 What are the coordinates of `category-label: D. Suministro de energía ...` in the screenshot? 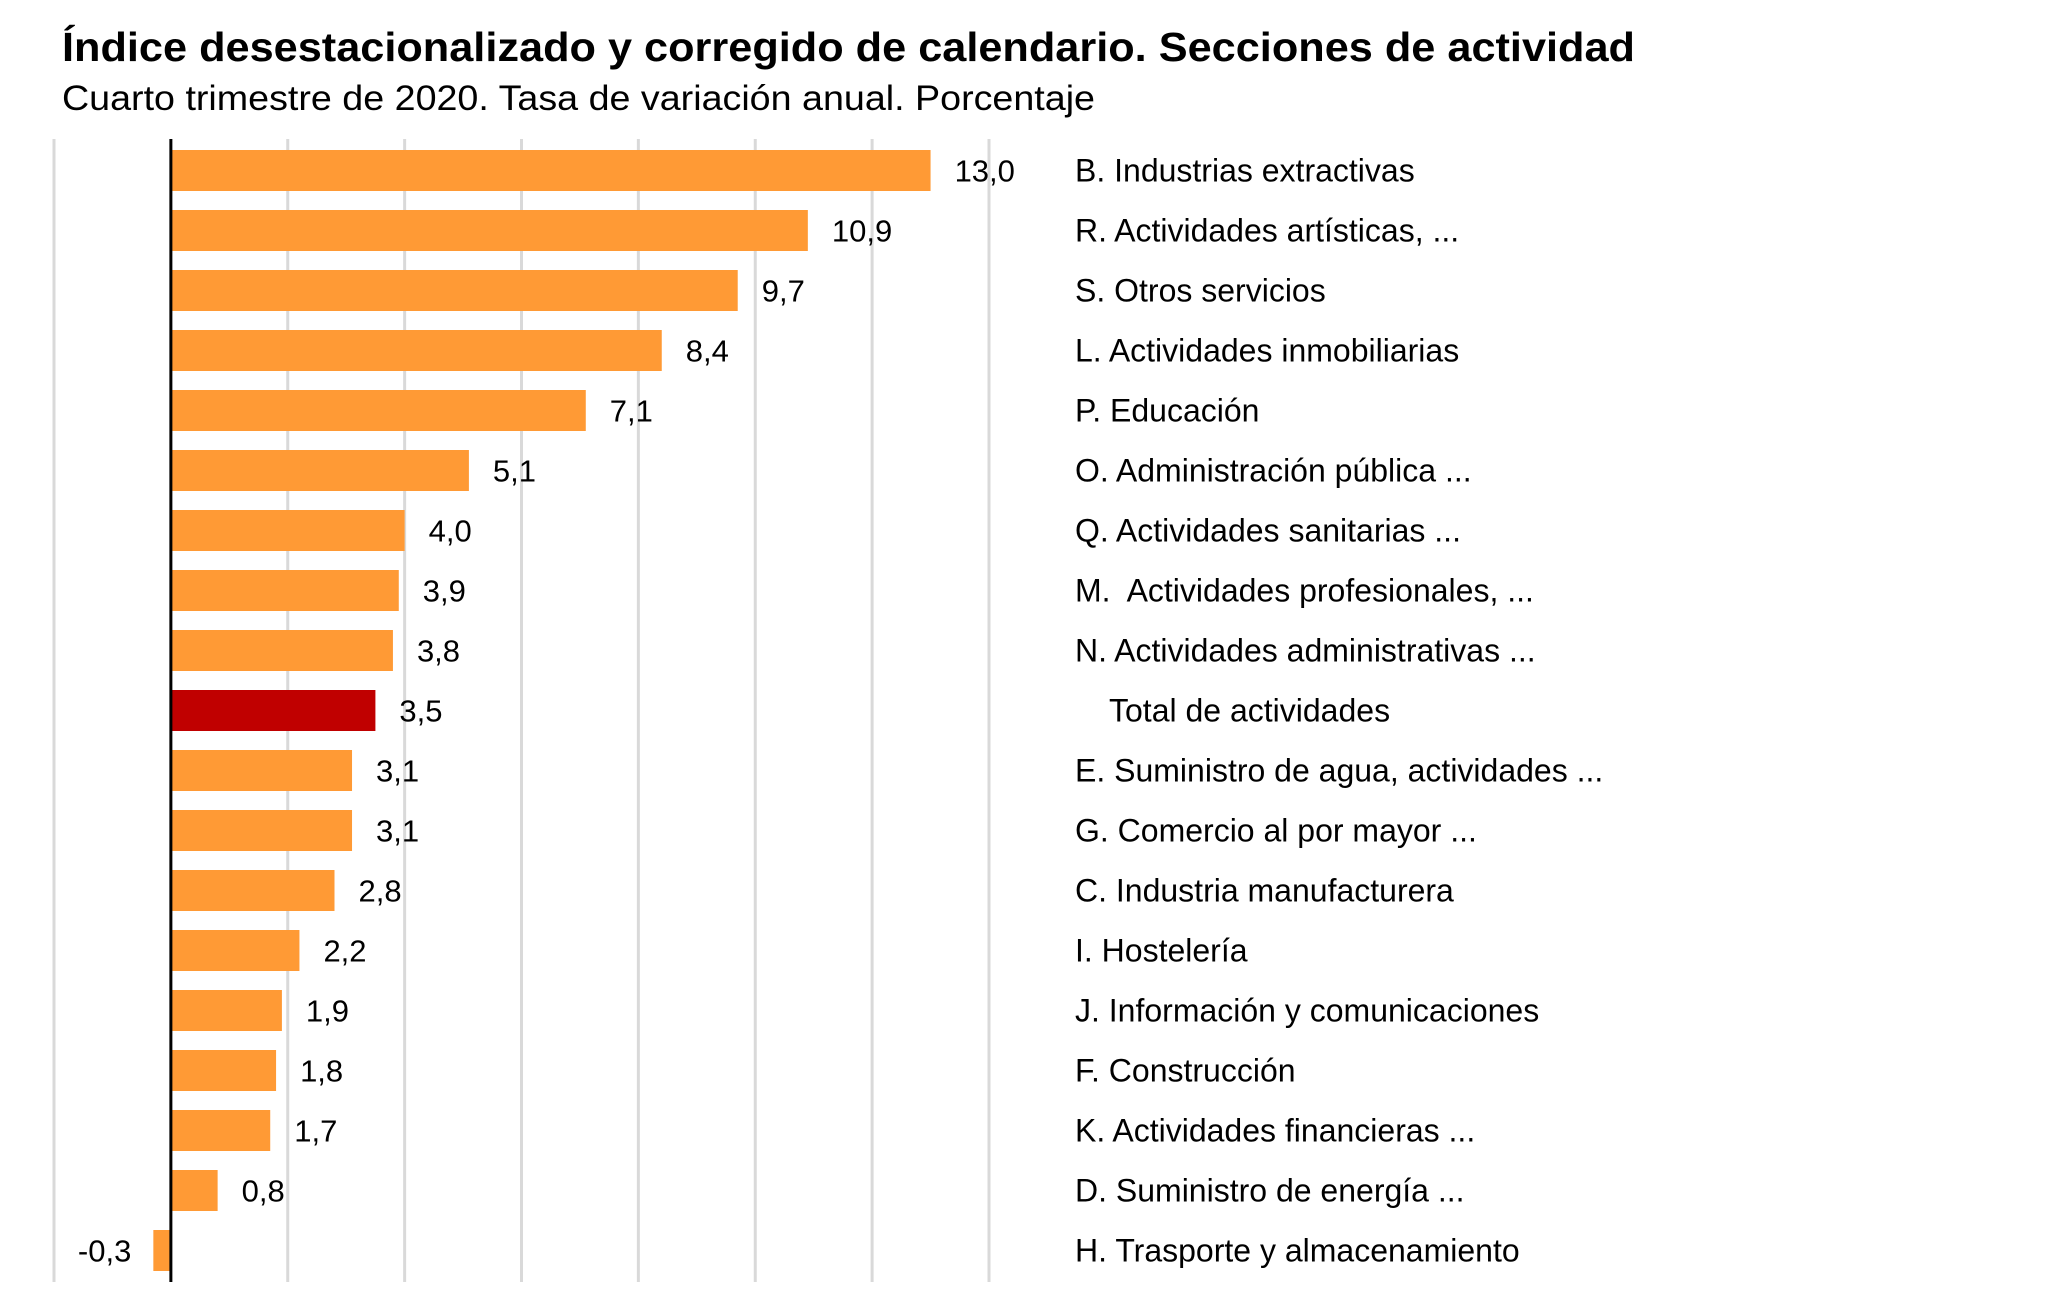 It's located at (1270, 1191).